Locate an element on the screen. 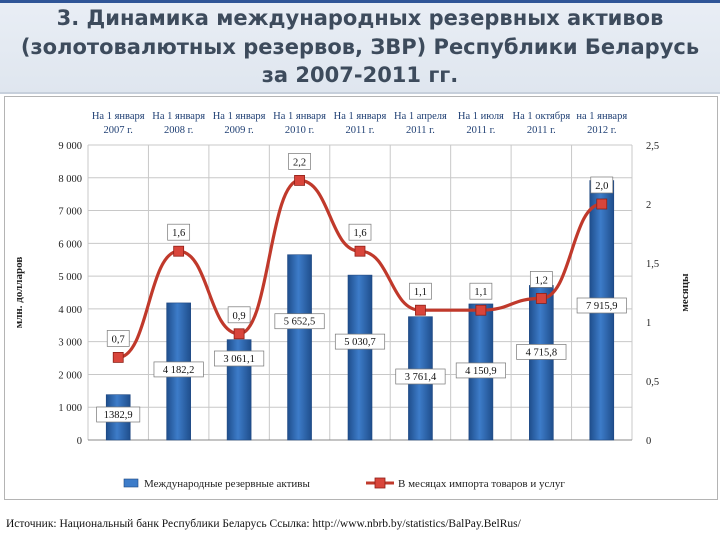  x-axis-tick-label: На 1 апреля is located at coordinates (420, 116).